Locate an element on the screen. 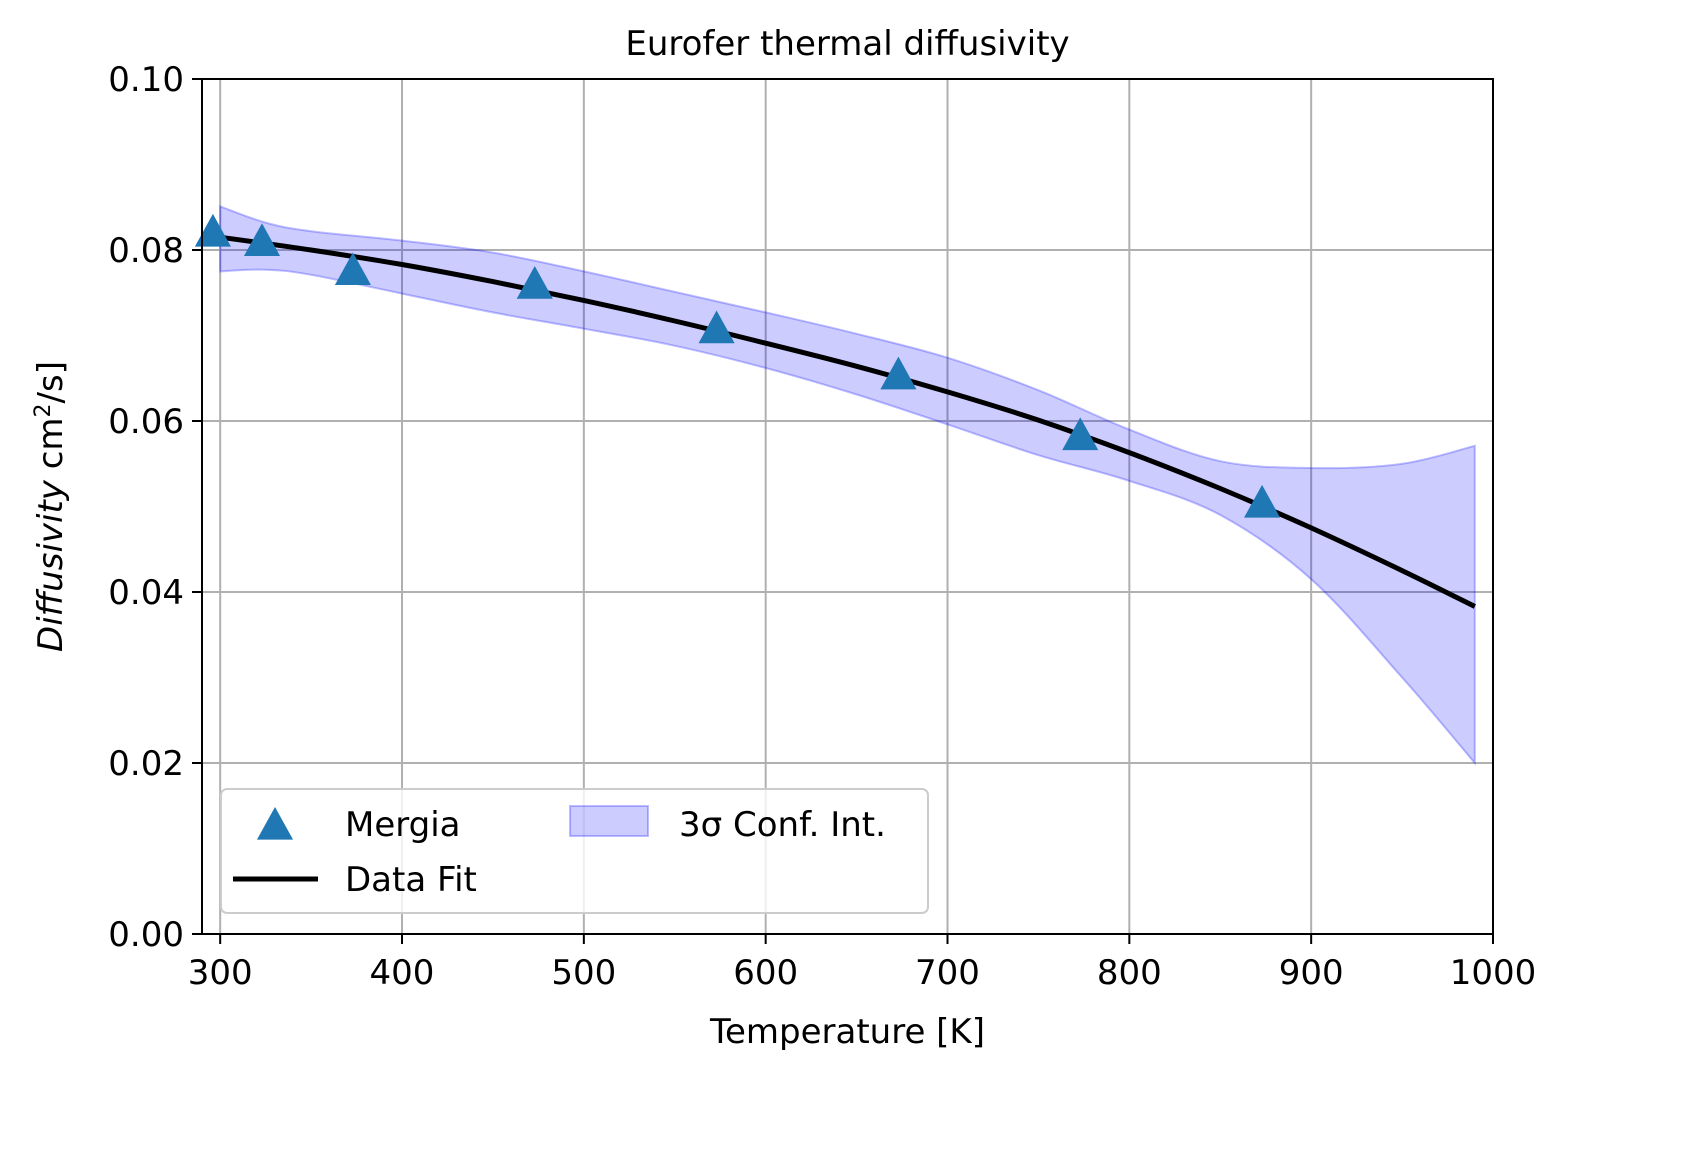 Image resolution: width=1695 pixels, height=1165 pixels. y-axis-title-italic: Diffusivity is located at coordinates (51, 565).